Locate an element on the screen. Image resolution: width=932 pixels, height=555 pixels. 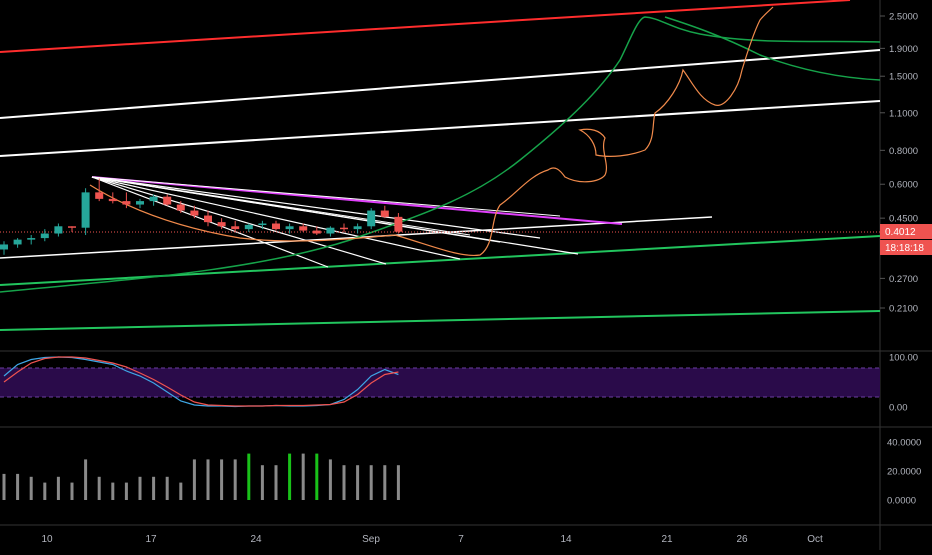
candles-layer is located at coordinates (201, 216).